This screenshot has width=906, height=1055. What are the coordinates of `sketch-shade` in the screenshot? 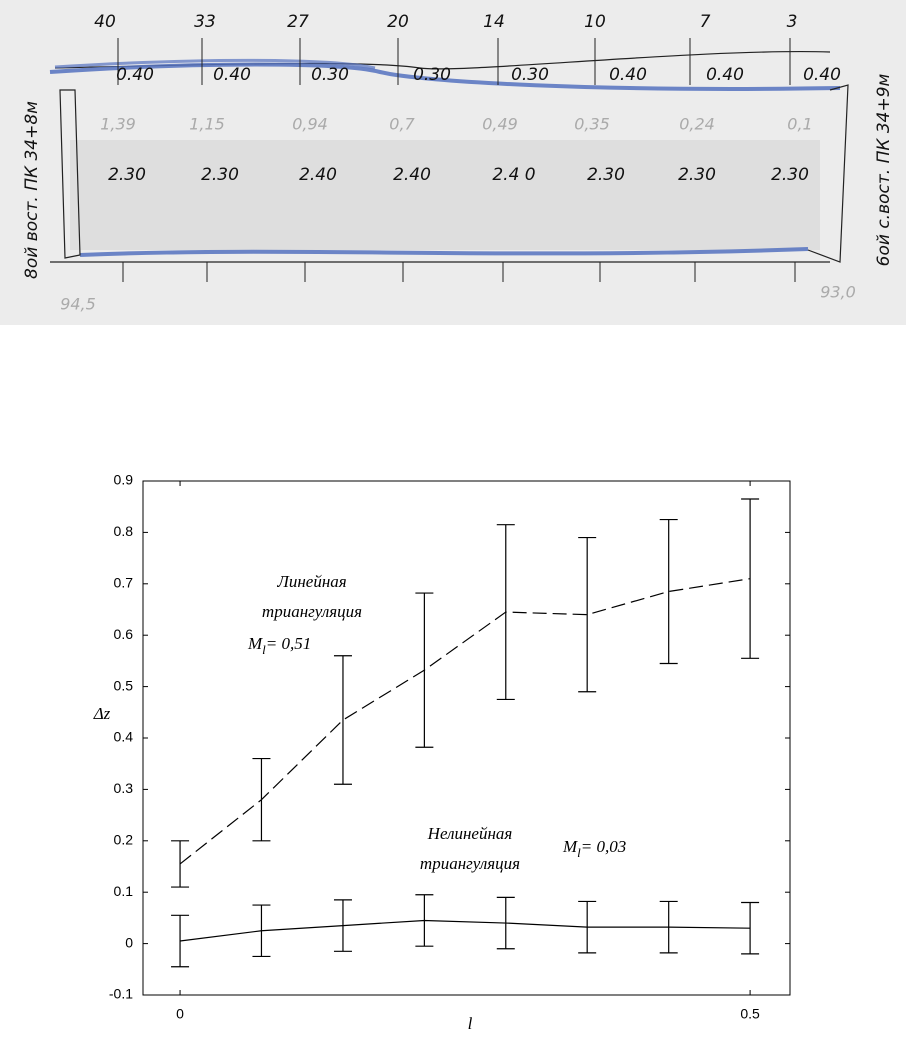 It's located at (445, 195).